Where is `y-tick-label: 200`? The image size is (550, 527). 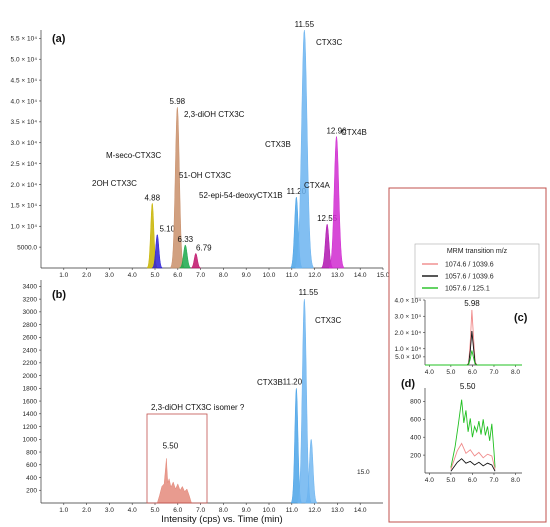
y-tick-label: 200 is located at coordinates (415, 455).